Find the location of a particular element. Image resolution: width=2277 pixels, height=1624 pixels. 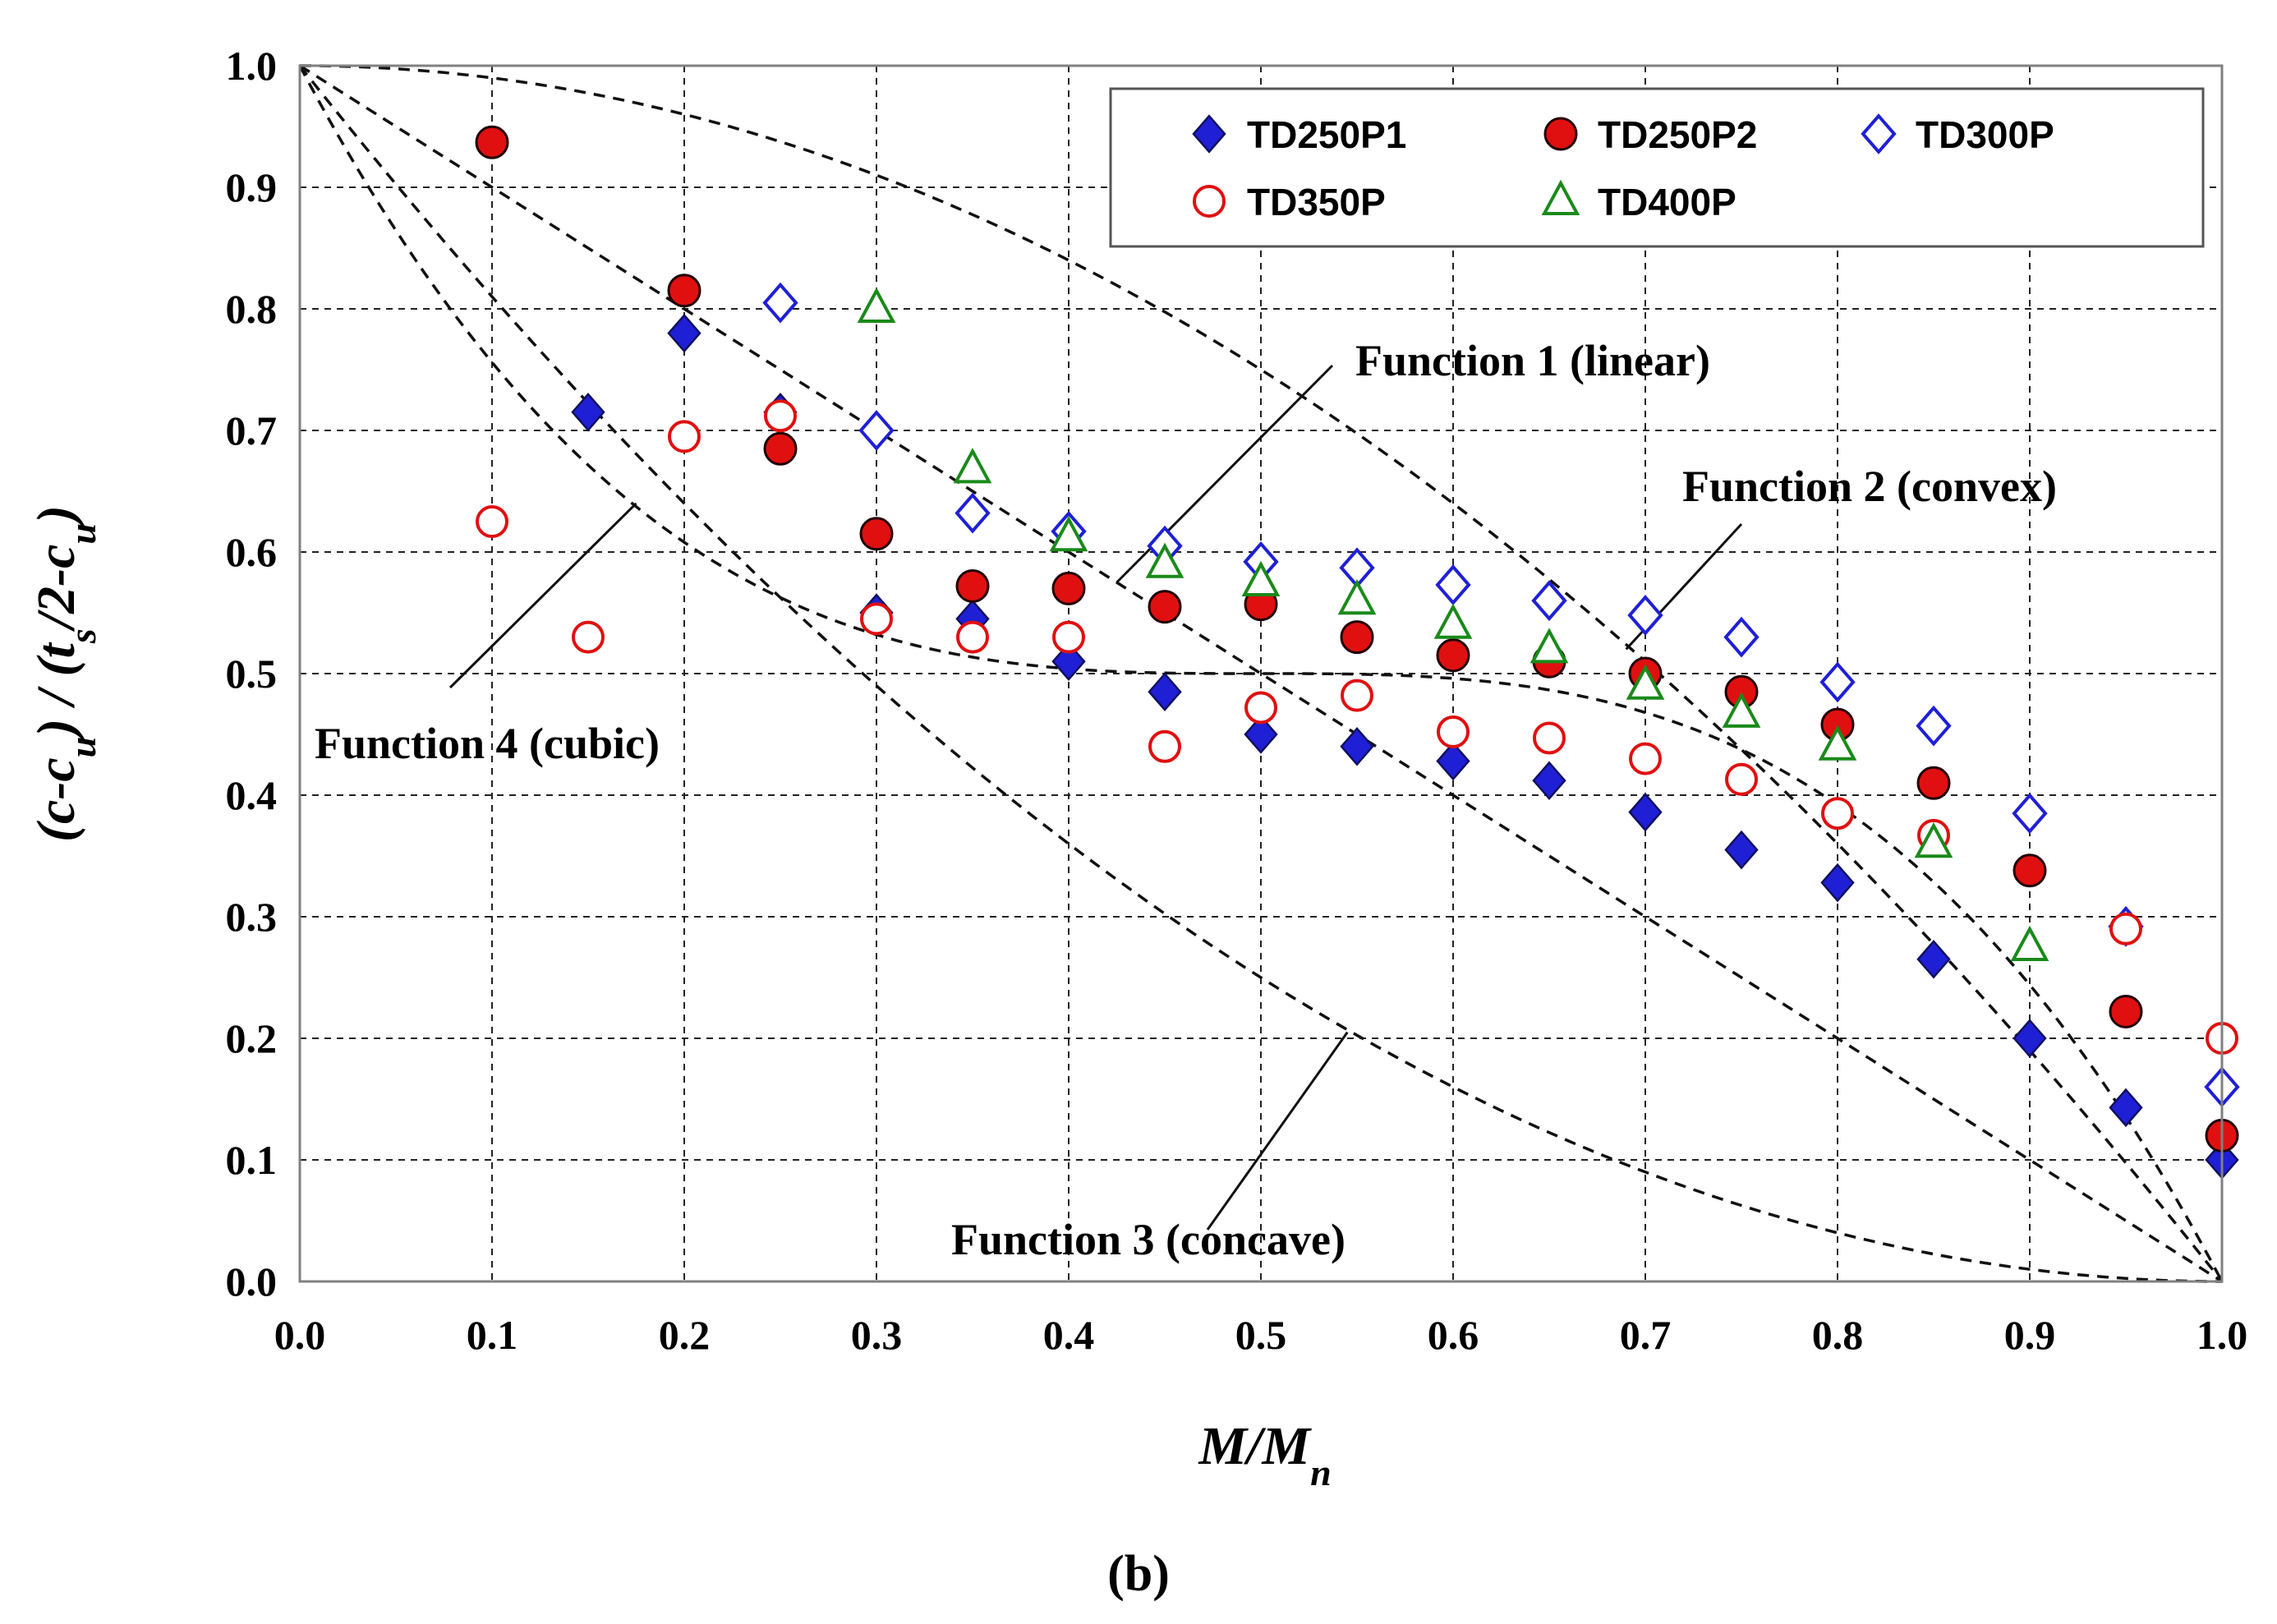

x-tick-label: 0.4 is located at coordinates (1069, 1335).